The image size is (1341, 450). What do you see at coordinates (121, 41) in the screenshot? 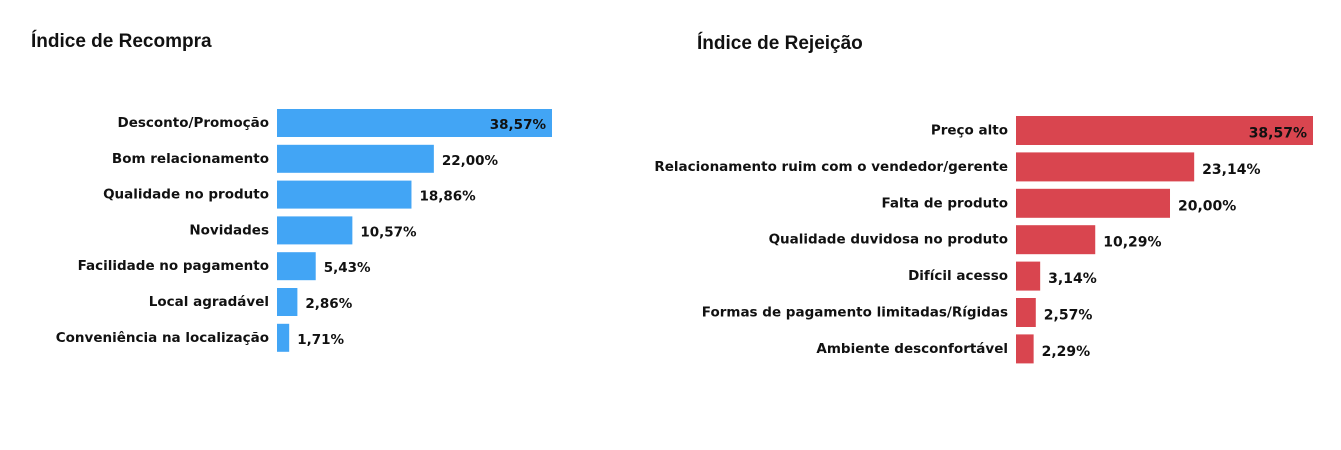
I see `chart-title-recompra: Índice de Recompra` at bounding box center [121, 41].